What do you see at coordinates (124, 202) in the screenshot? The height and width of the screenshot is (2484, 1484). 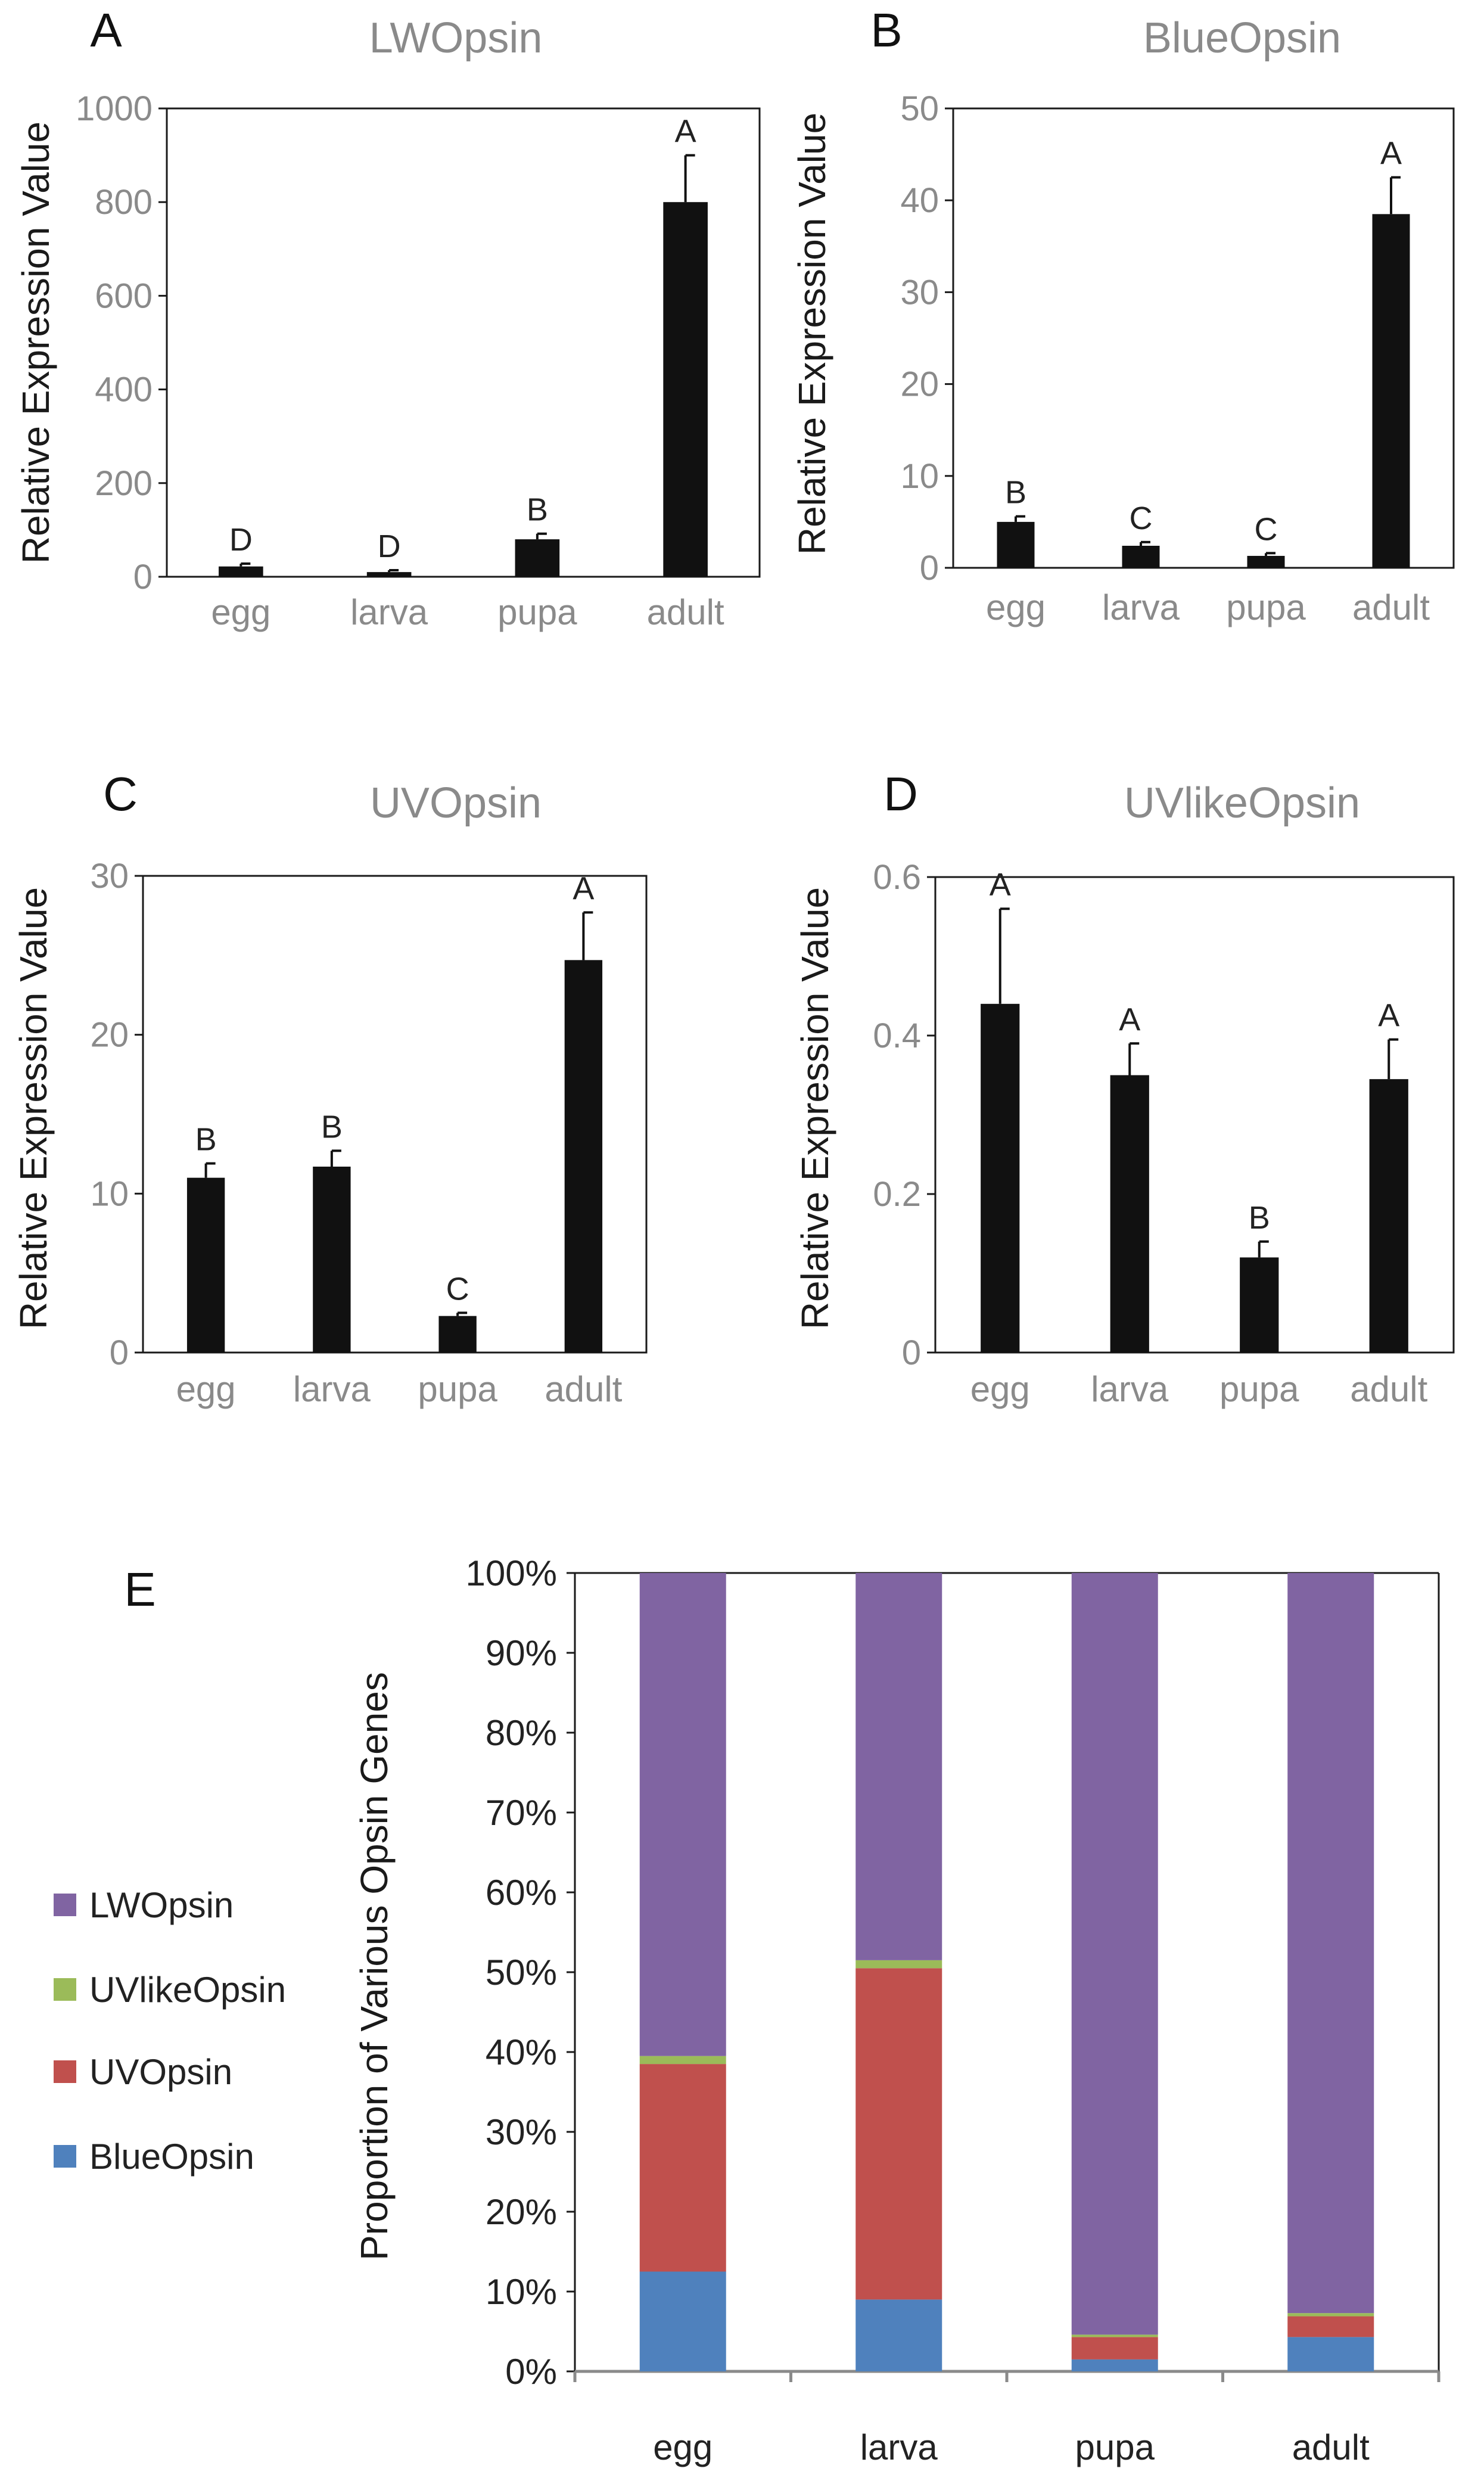 I see `y-tick-label: 800` at bounding box center [124, 202].